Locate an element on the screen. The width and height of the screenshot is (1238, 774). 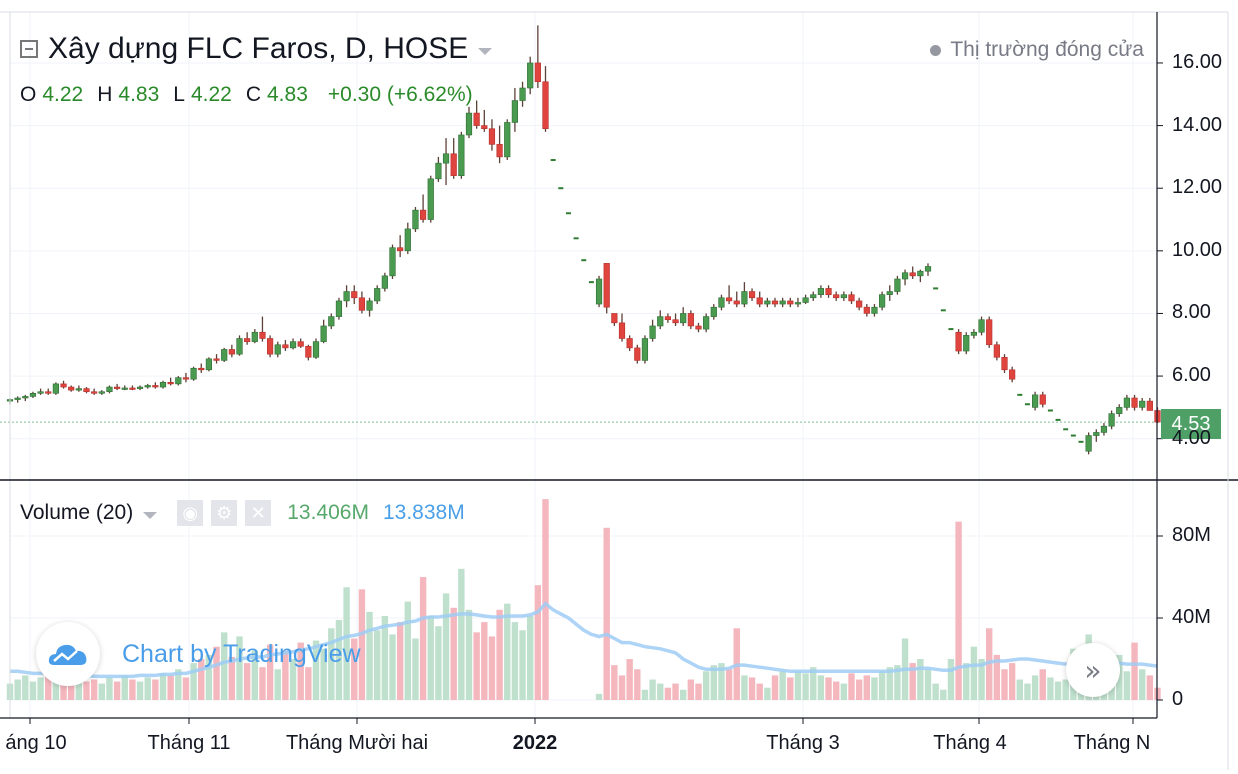
time-axis-label: Tháng N is located at coordinates (1112, 743).